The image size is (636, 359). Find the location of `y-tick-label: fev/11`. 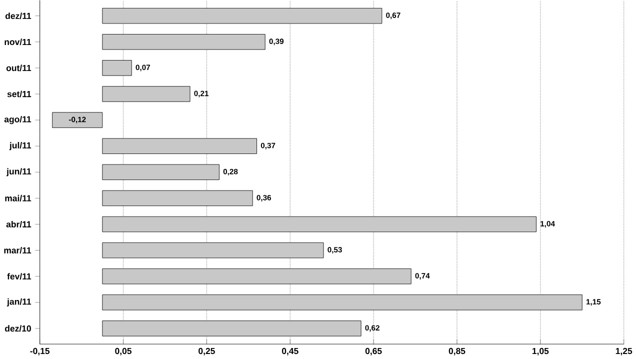

y-tick-label: fev/11 is located at coordinates (19, 276).